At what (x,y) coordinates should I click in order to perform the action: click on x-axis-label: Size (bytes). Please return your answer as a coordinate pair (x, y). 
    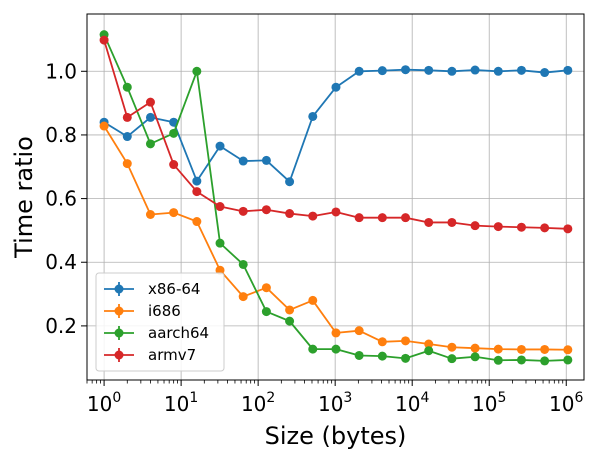
    Looking at the image, I should click on (336, 436).